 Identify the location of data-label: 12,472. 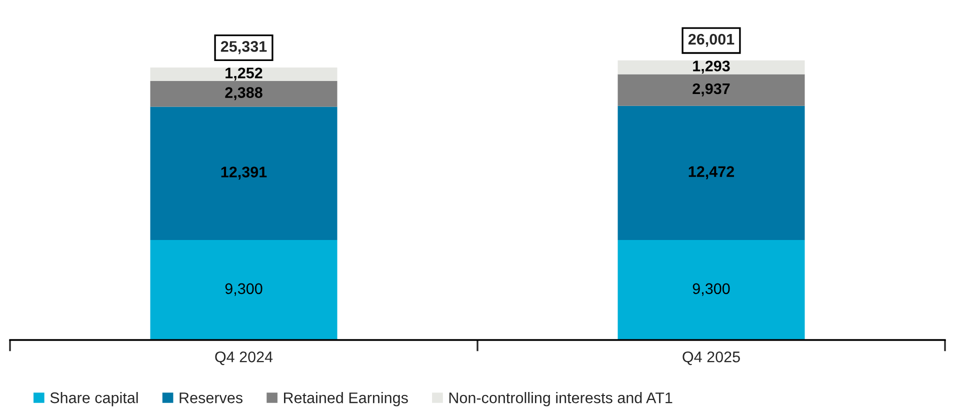
(711, 173).